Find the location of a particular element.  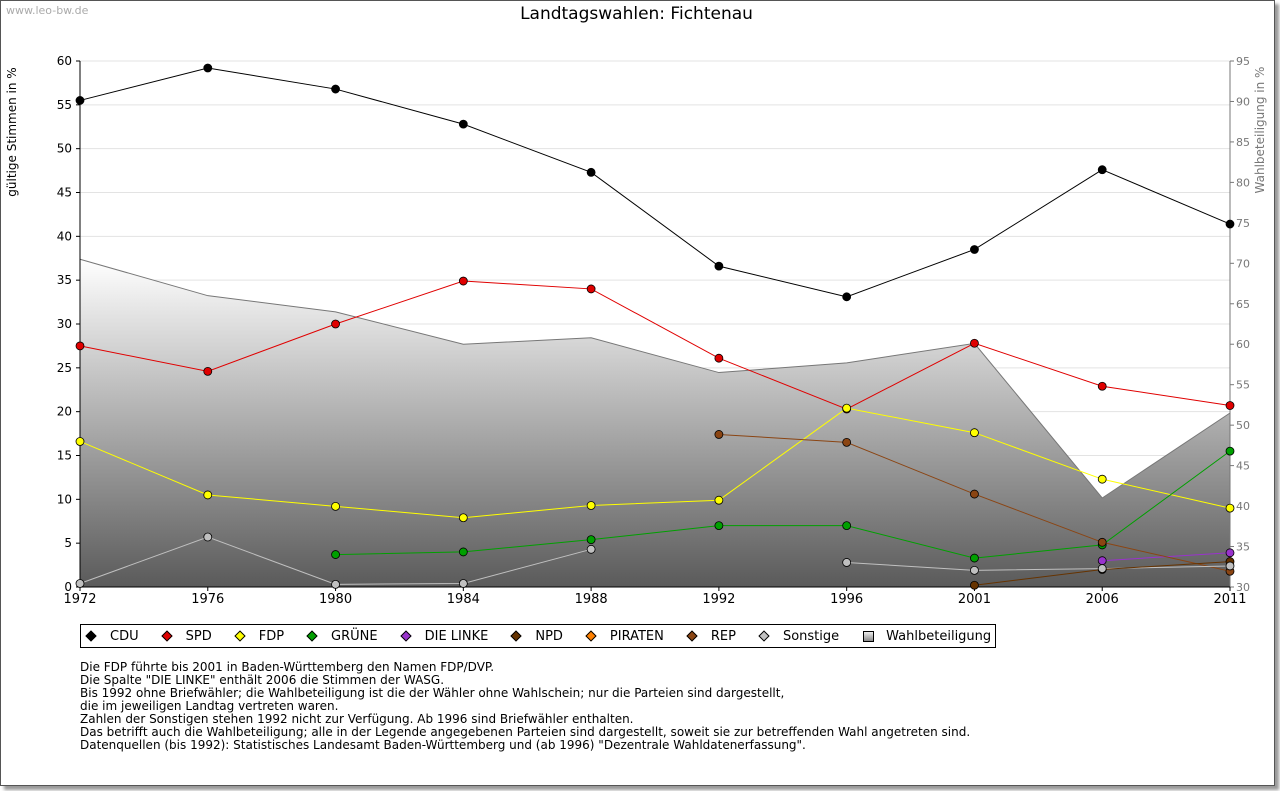

legend-label: PIRATEN is located at coordinates (636, 636).